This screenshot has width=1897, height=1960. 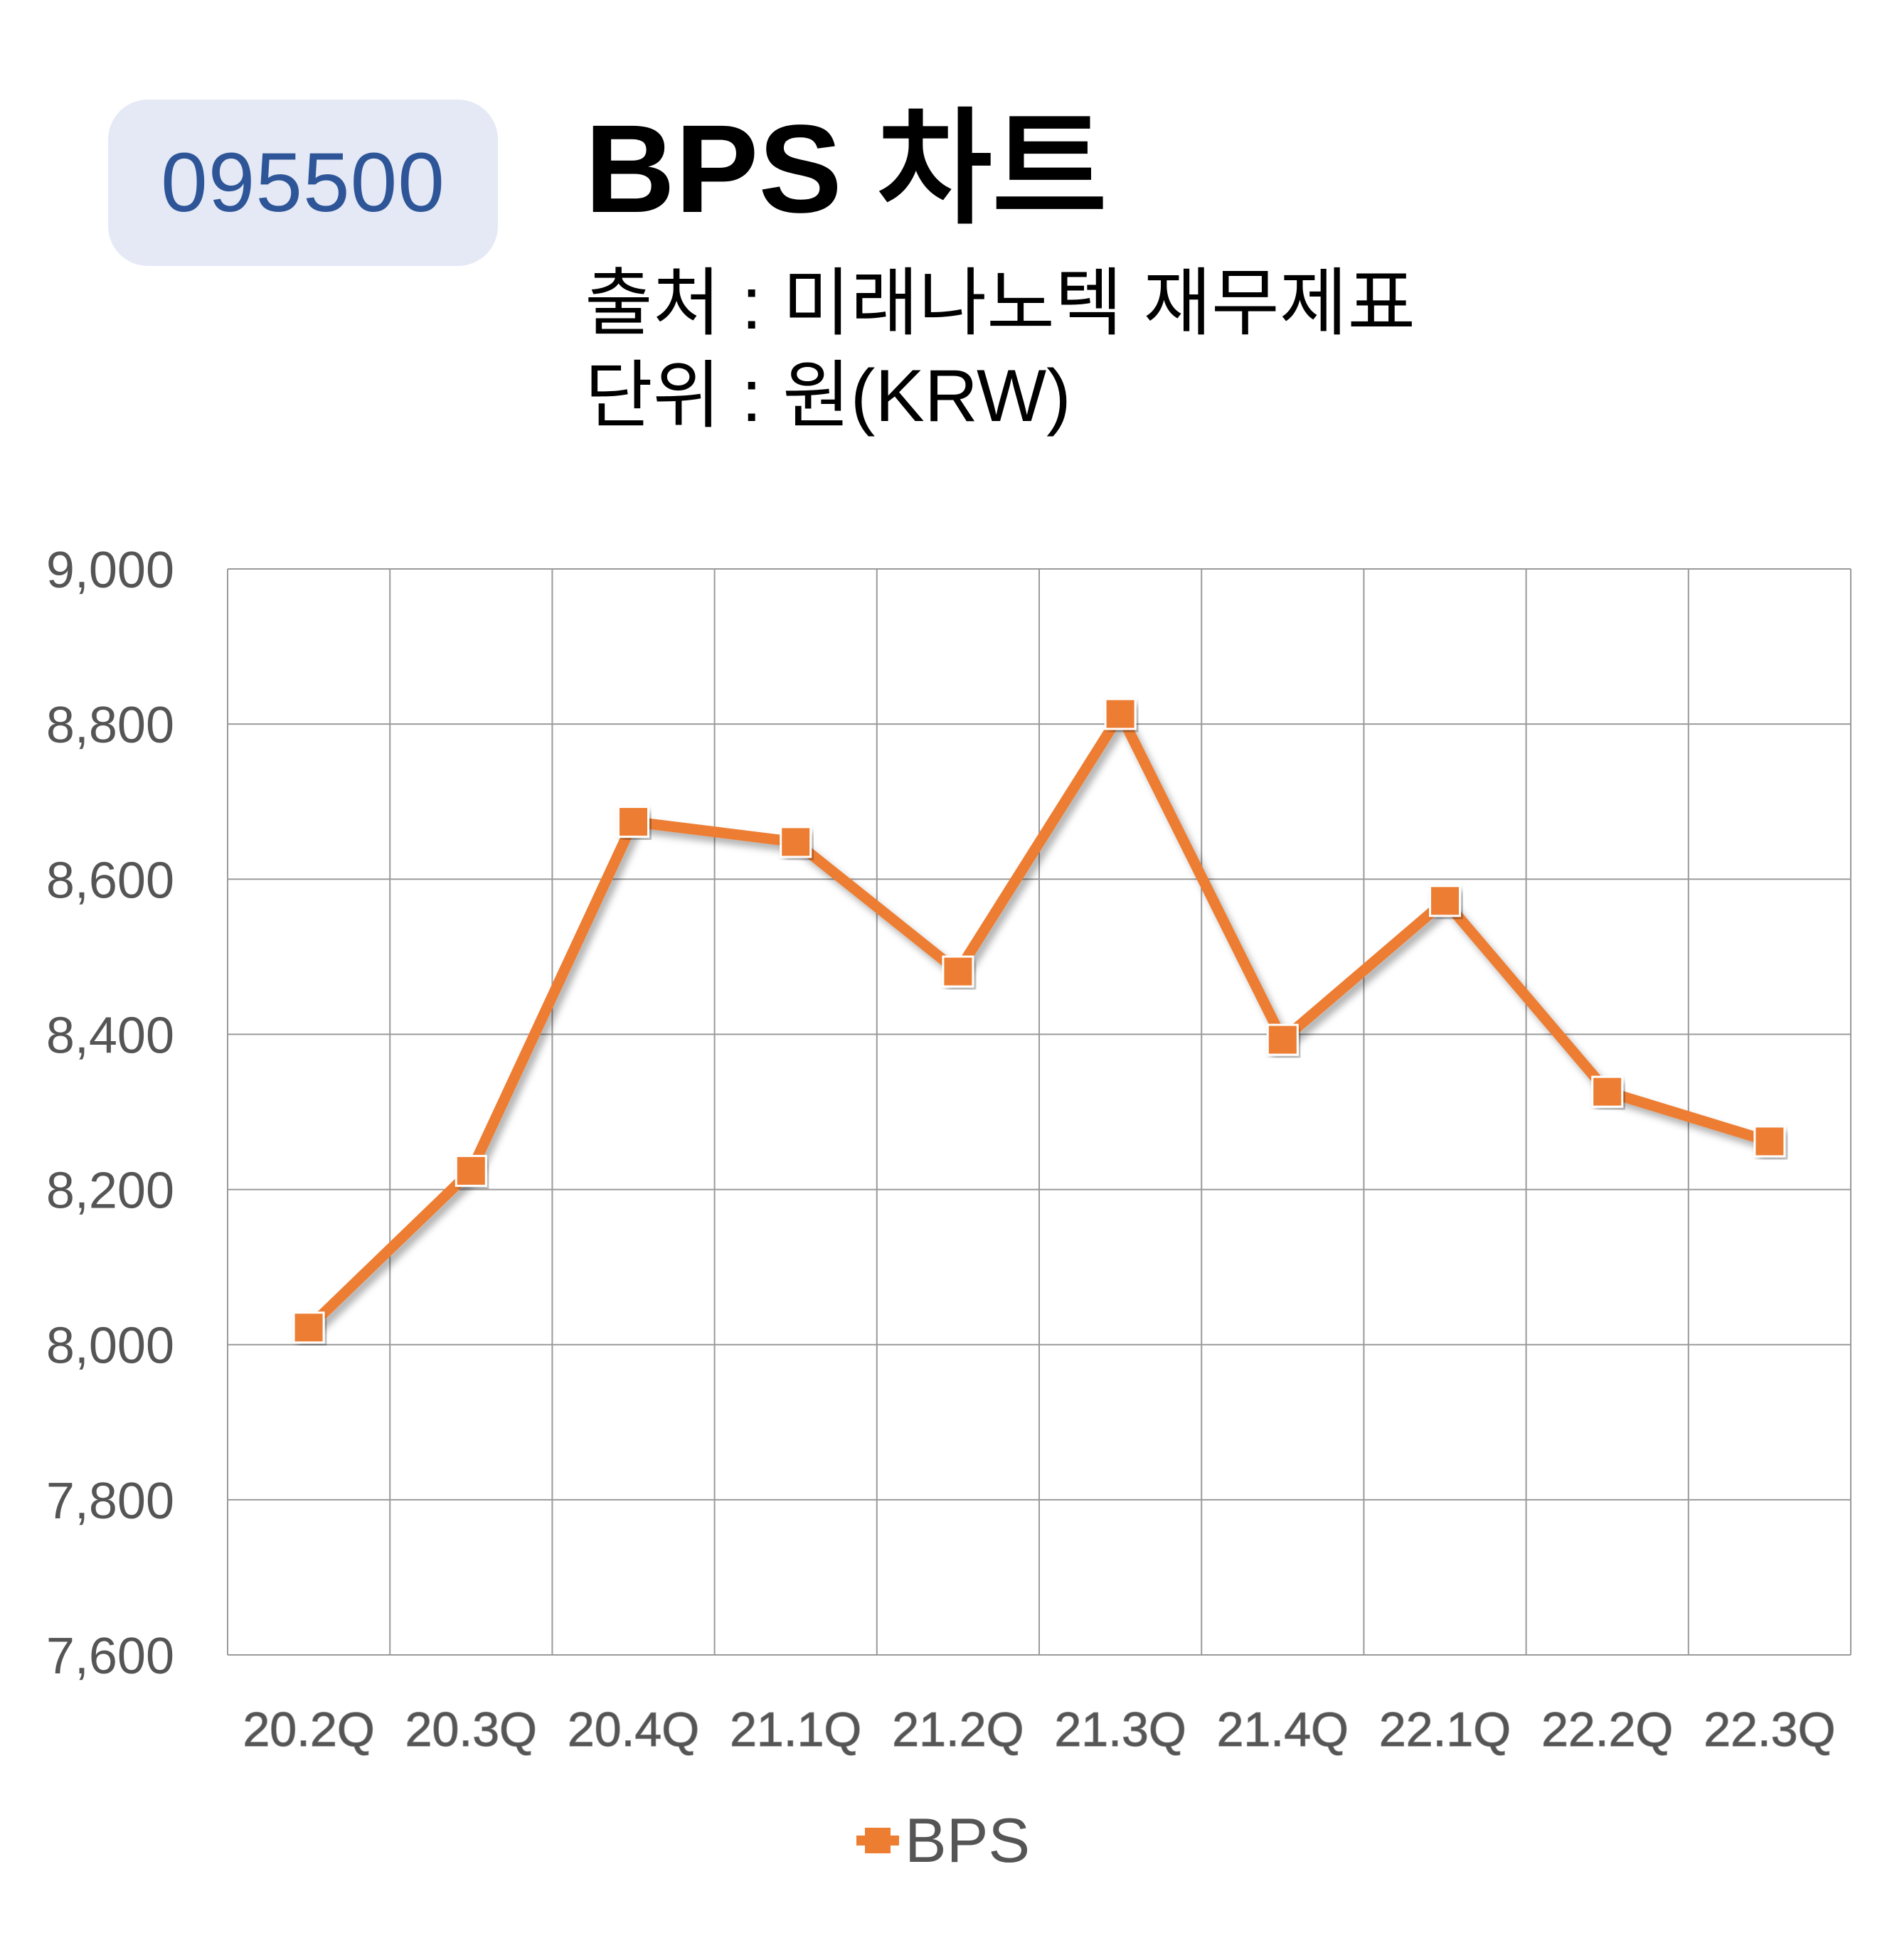 What do you see at coordinates (958, 1730) in the screenshot?
I see `x-tick-label: 21.2Q` at bounding box center [958, 1730].